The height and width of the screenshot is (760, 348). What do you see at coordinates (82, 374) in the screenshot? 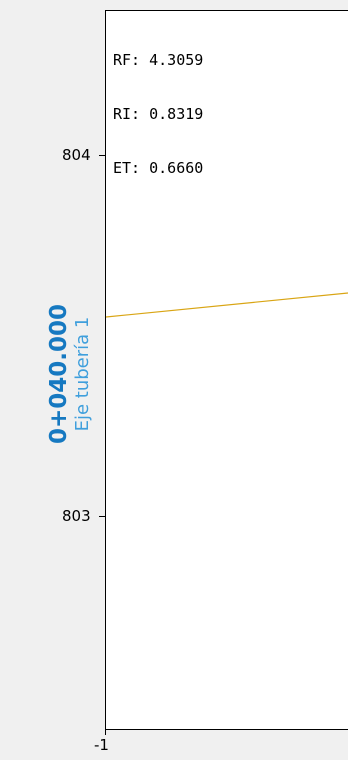
I see `alignment-name: Eje tubería 1` at bounding box center [82, 374].